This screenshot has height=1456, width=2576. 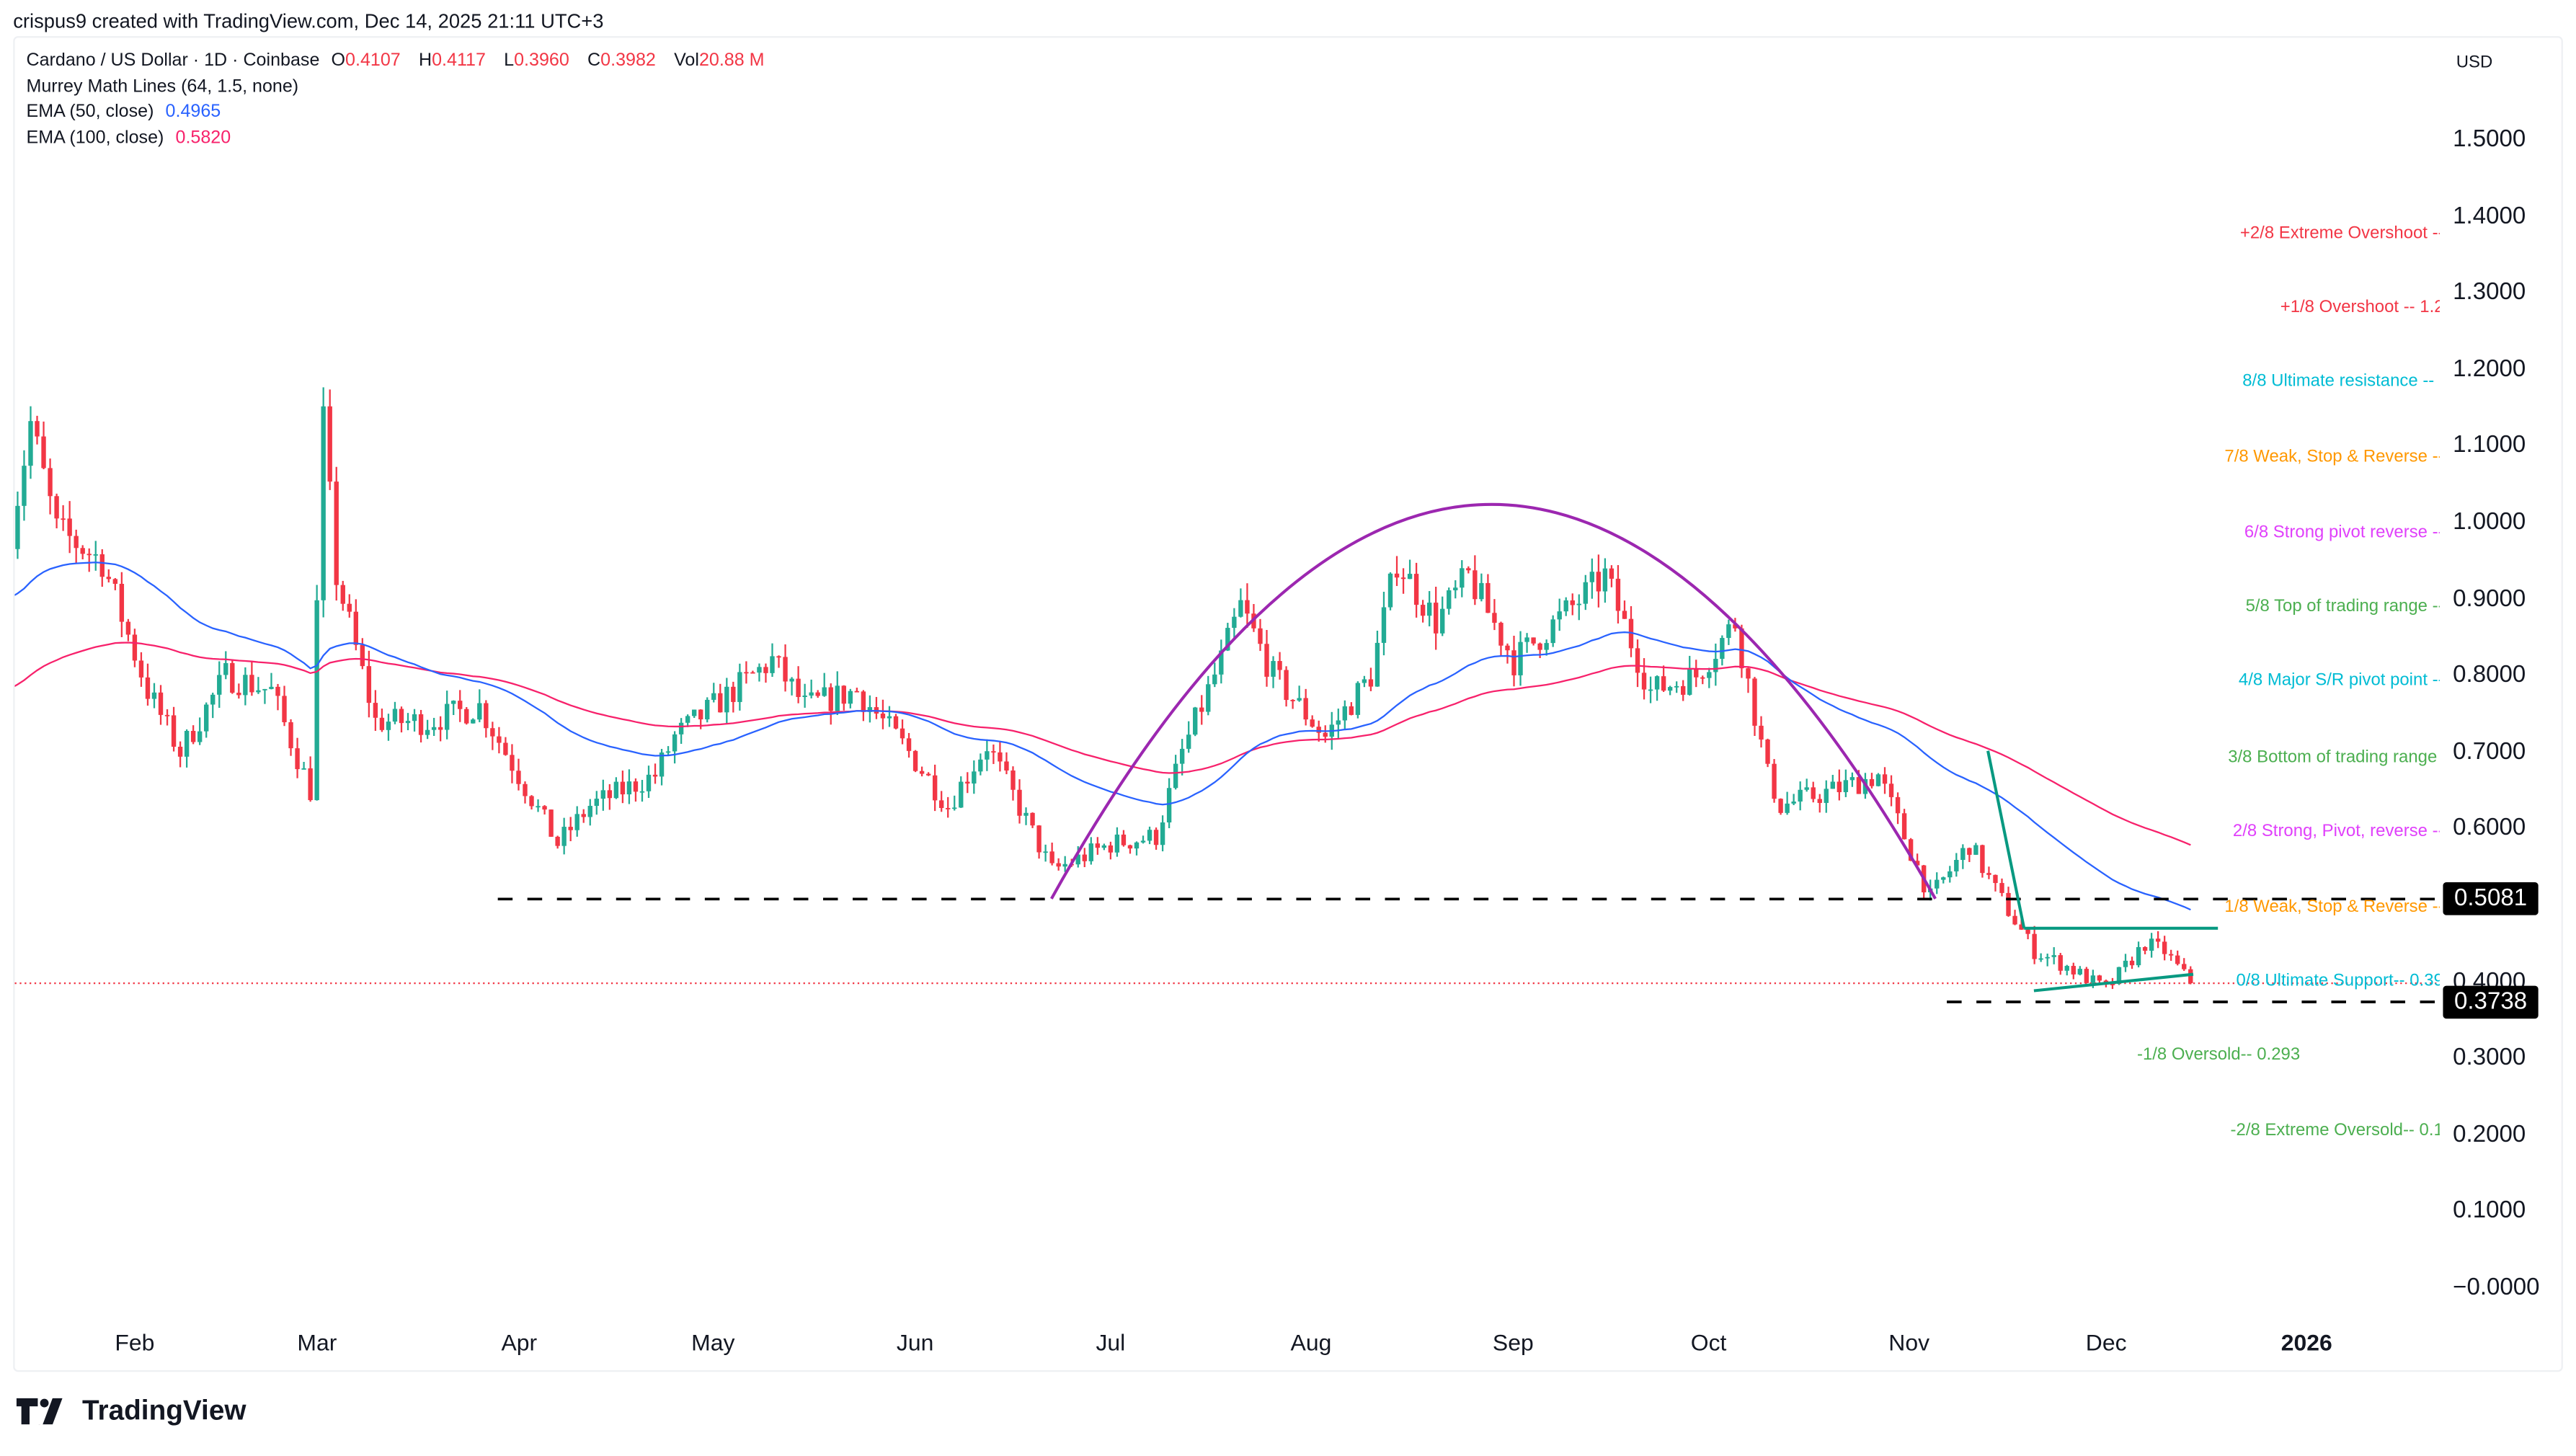 I want to click on time-tick: Jun, so click(x=915, y=1342).